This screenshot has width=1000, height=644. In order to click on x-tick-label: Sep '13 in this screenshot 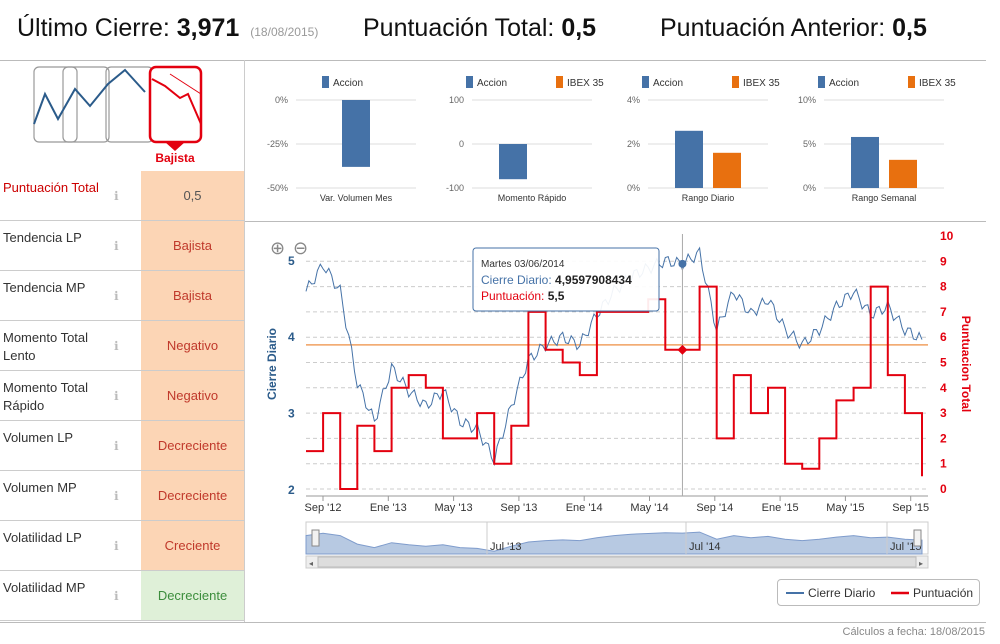, I will do `click(518, 508)`.